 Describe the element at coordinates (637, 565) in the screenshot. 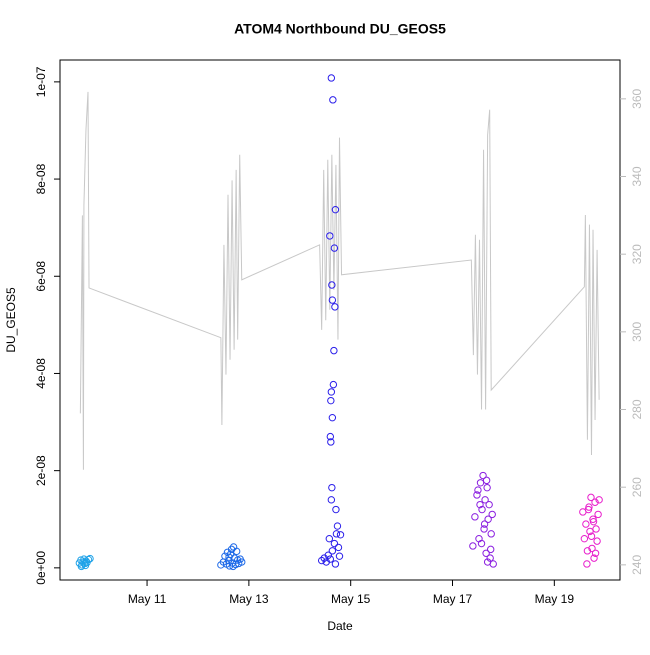

I see `y2-tick-label: 240` at that location.